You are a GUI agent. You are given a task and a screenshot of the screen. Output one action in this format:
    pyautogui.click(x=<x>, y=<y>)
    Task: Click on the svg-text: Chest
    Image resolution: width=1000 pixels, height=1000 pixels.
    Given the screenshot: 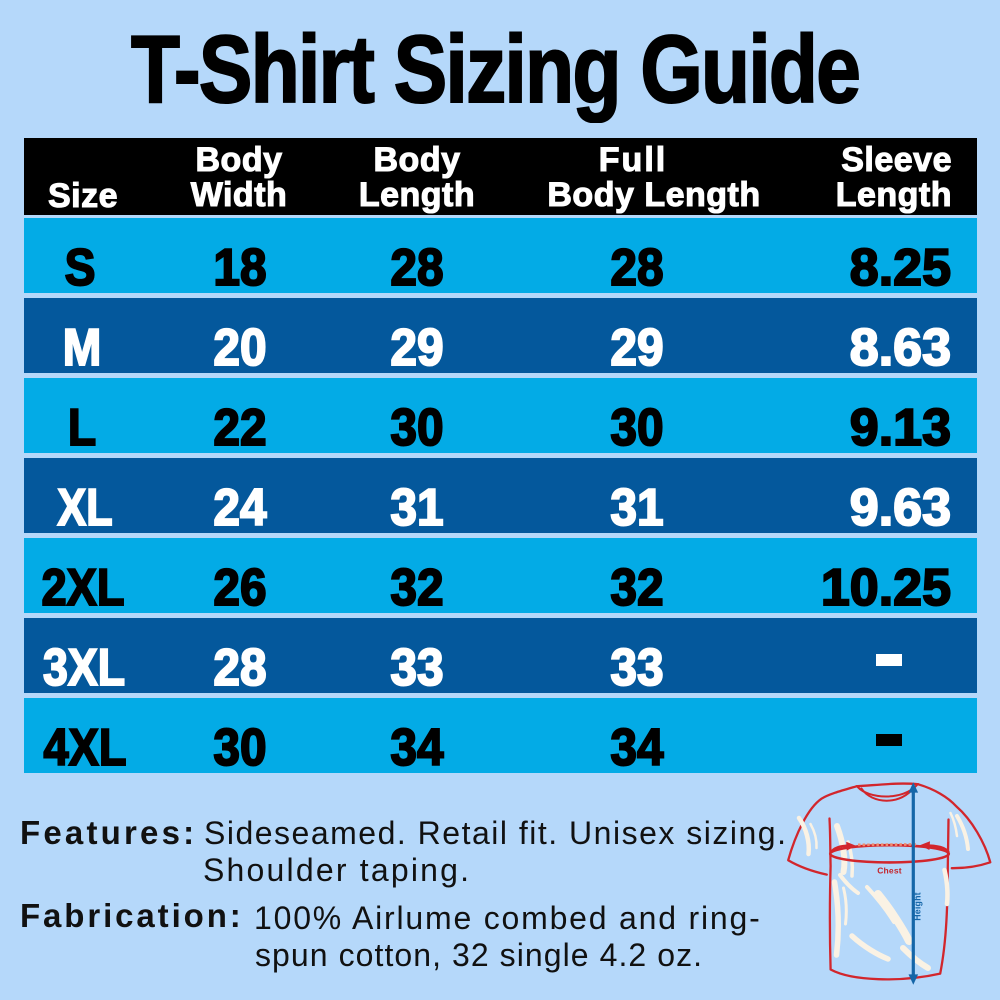 What is the action you would take?
    pyautogui.click(x=889, y=871)
    